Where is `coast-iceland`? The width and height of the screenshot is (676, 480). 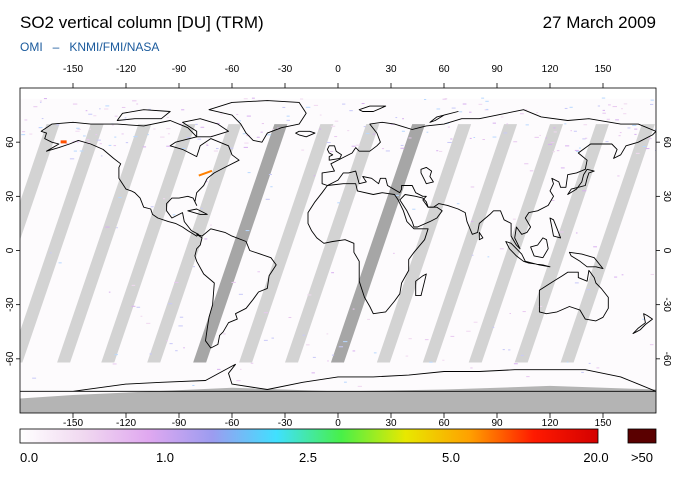 coast-iceland is located at coordinates (305, 134).